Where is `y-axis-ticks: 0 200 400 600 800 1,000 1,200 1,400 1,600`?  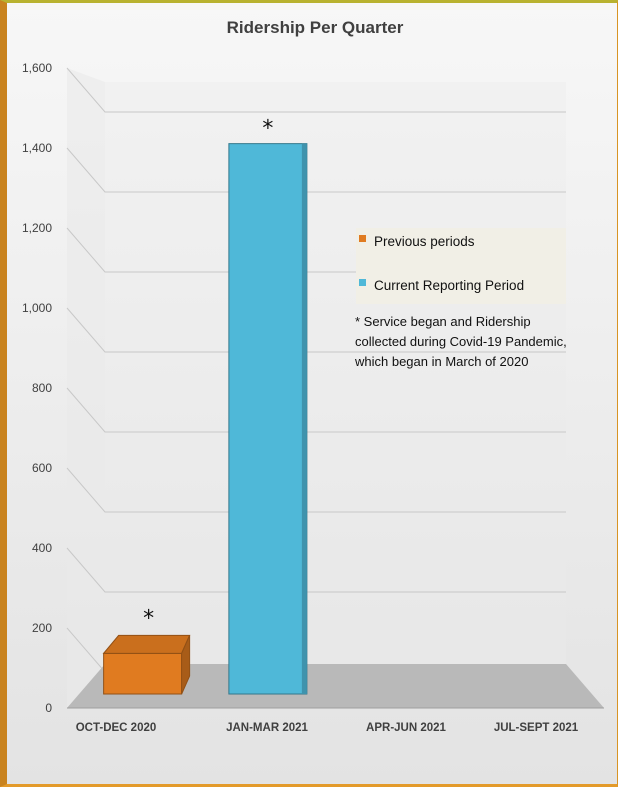 y-axis-ticks: 0 200 400 600 800 1,000 1,200 1,400 1,600 is located at coordinates (37, 388).